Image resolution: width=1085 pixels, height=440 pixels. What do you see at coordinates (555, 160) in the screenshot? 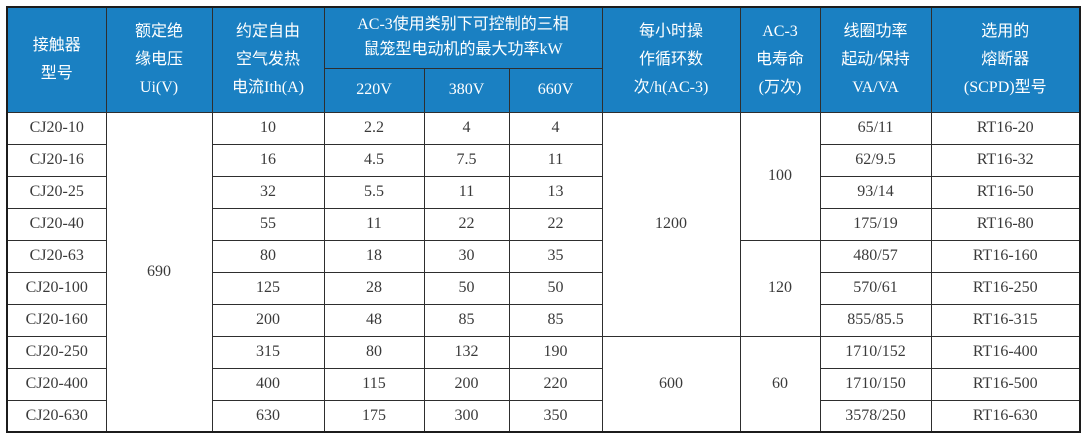
I see `cell-kw660: 11` at bounding box center [555, 160].